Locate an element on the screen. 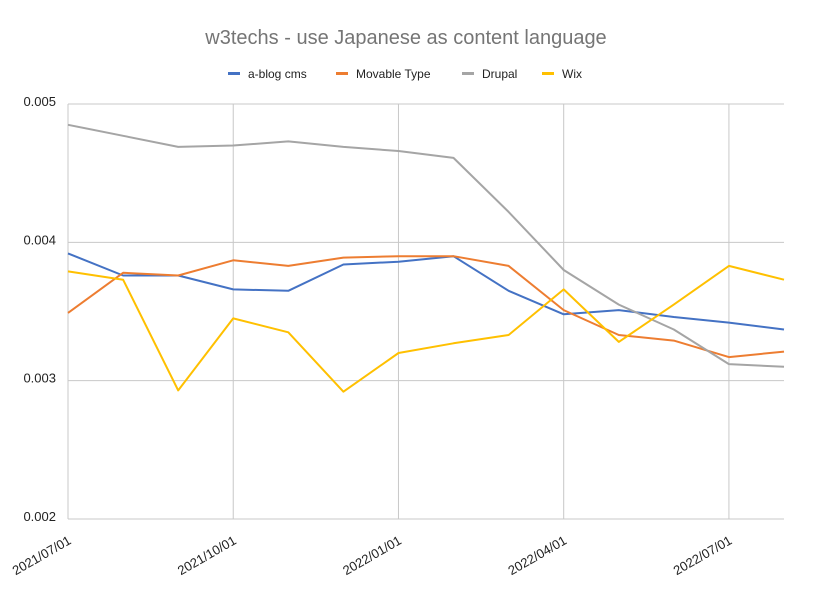  legend-label: Drupal is located at coordinates (499, 74).